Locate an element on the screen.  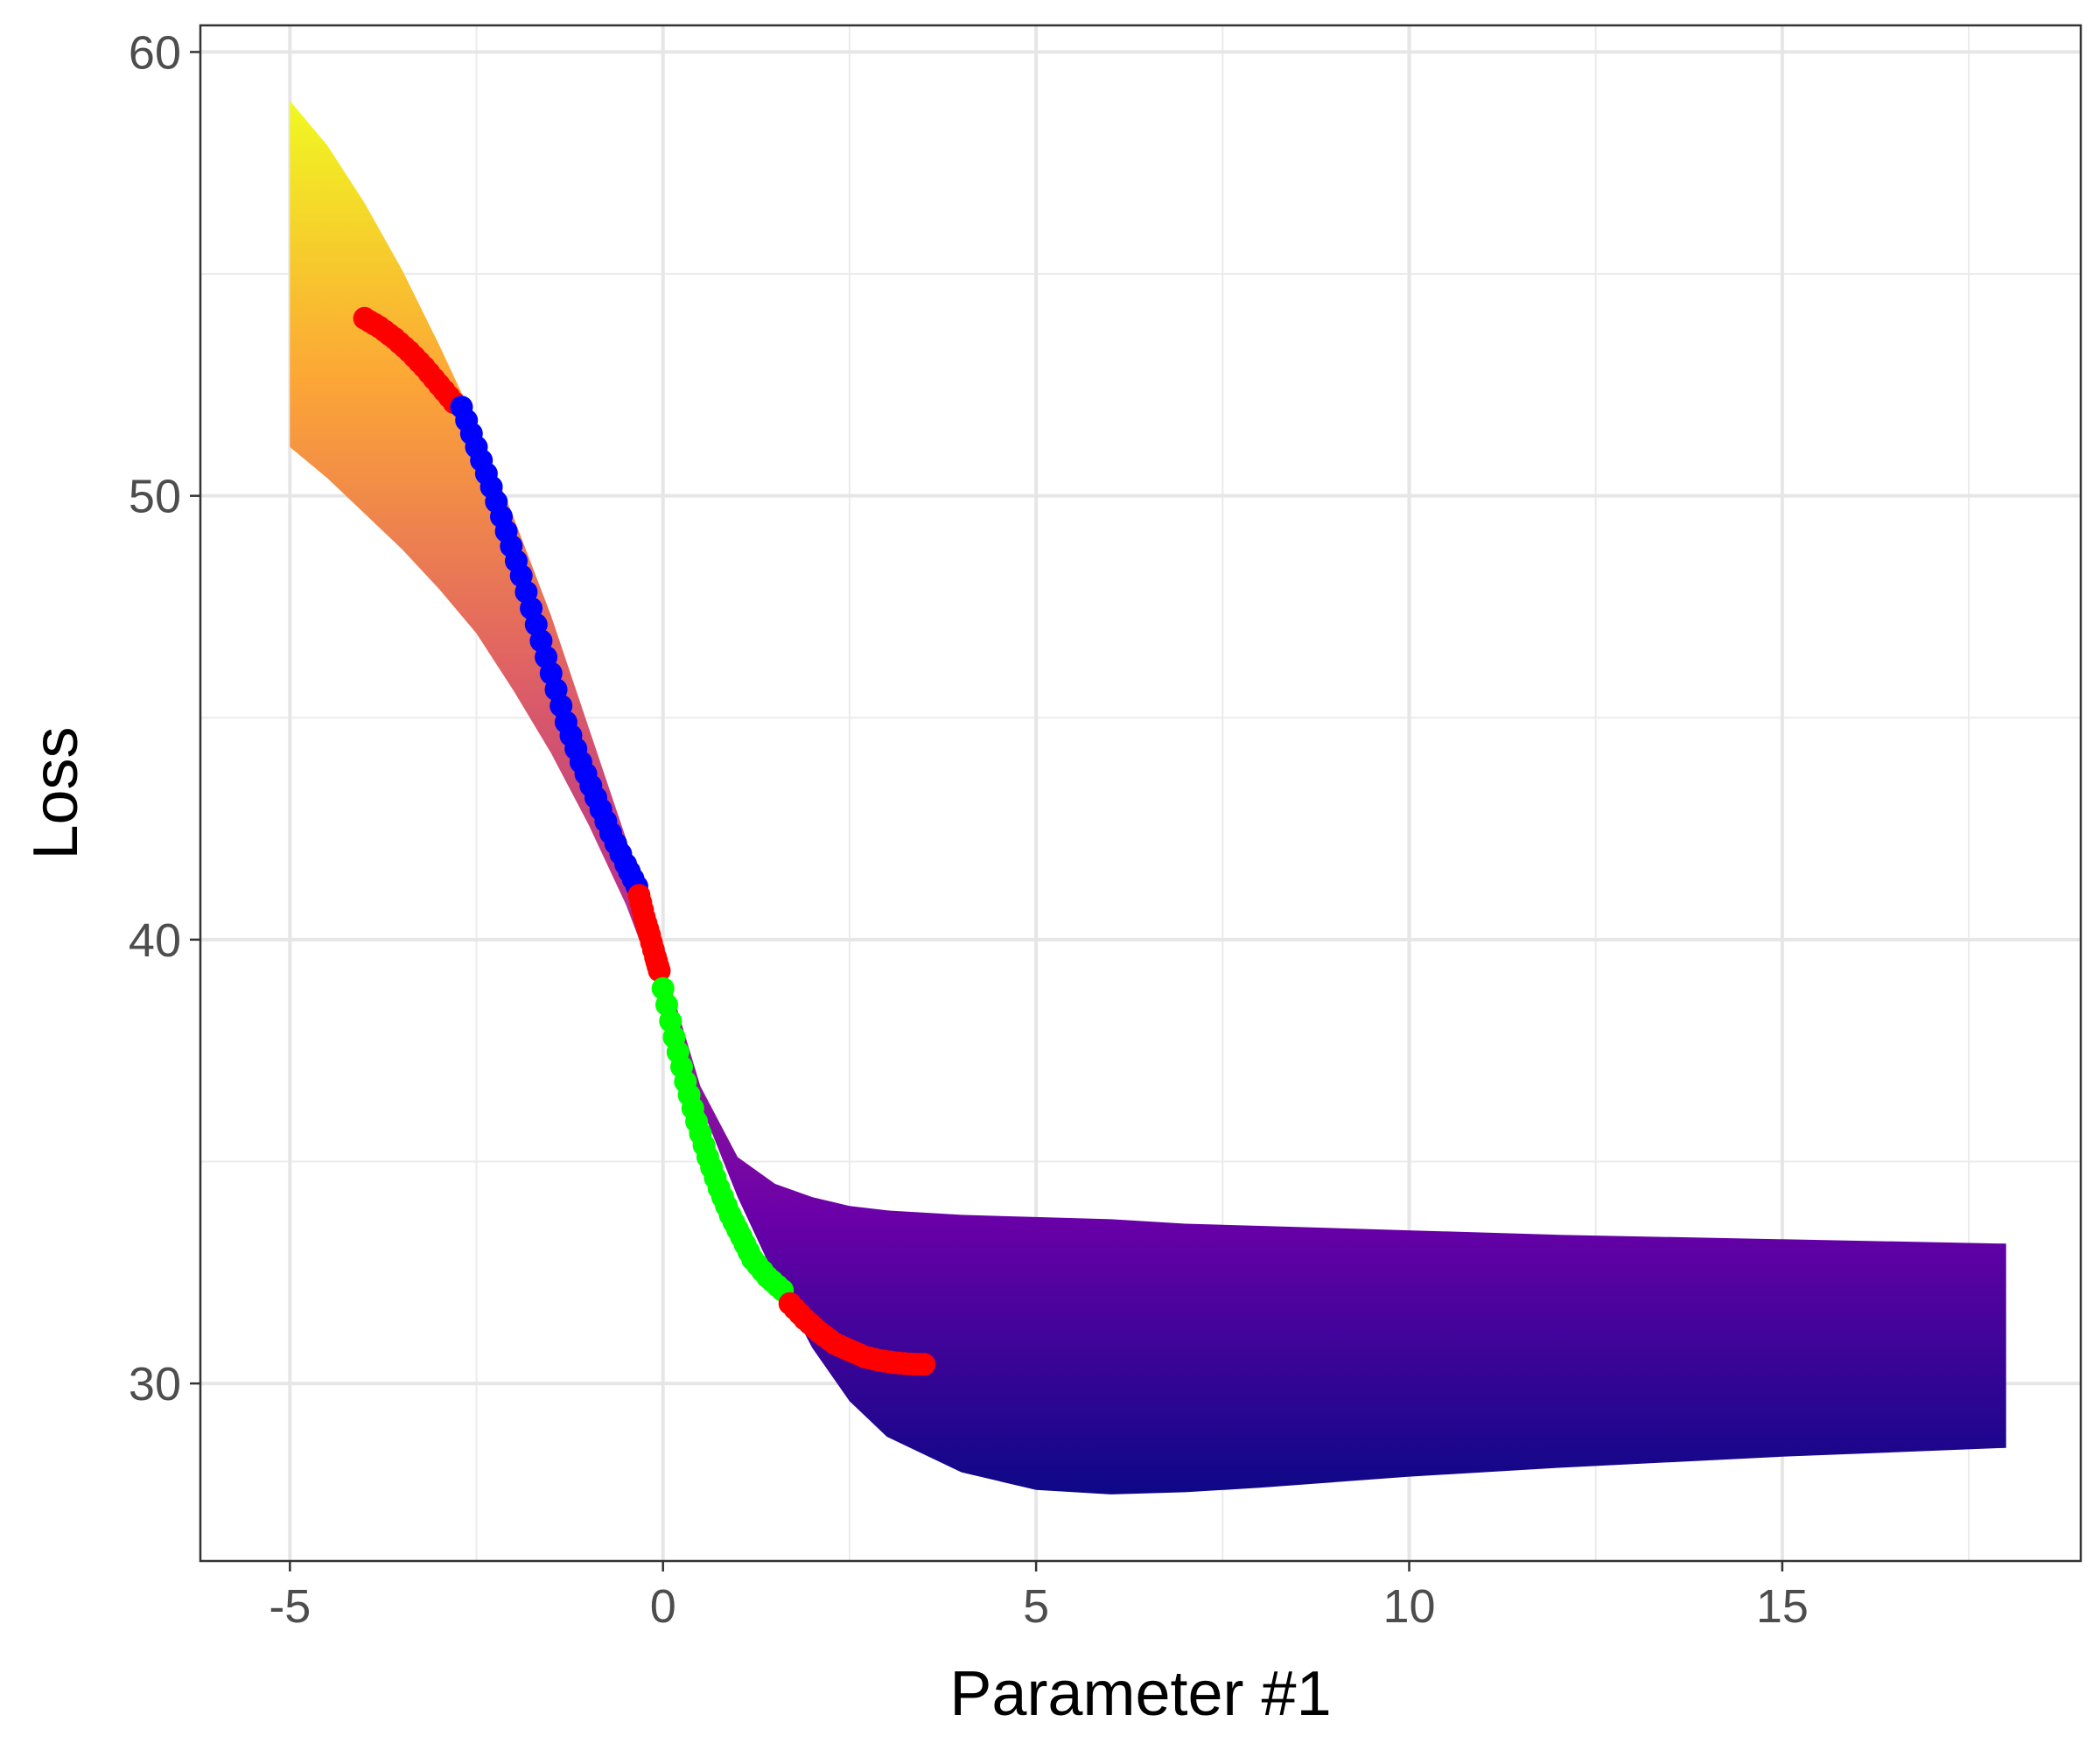
y-tick-label: 60 is located at coordinates (155, 52).